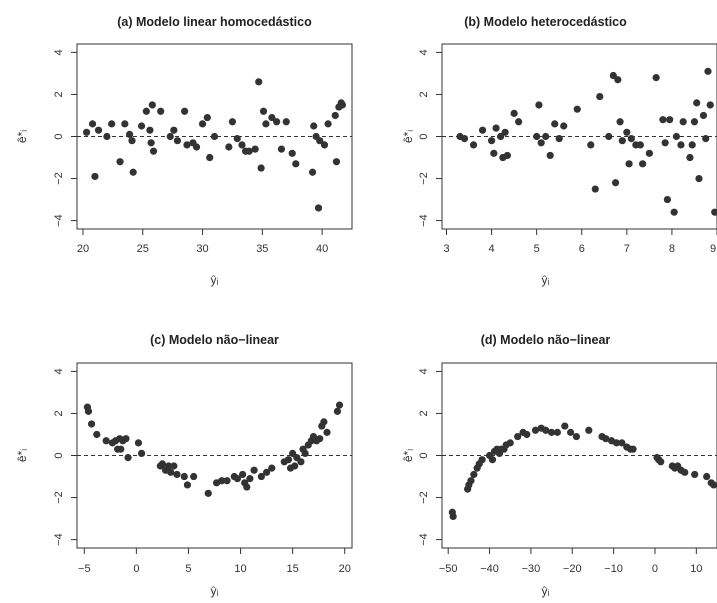 The height and width of the screenshot is (603, 717). What do you see at coordinates (345, 569) in the screenshot?
I see `x-tick-label: 20` at bounding box center [345, 569].